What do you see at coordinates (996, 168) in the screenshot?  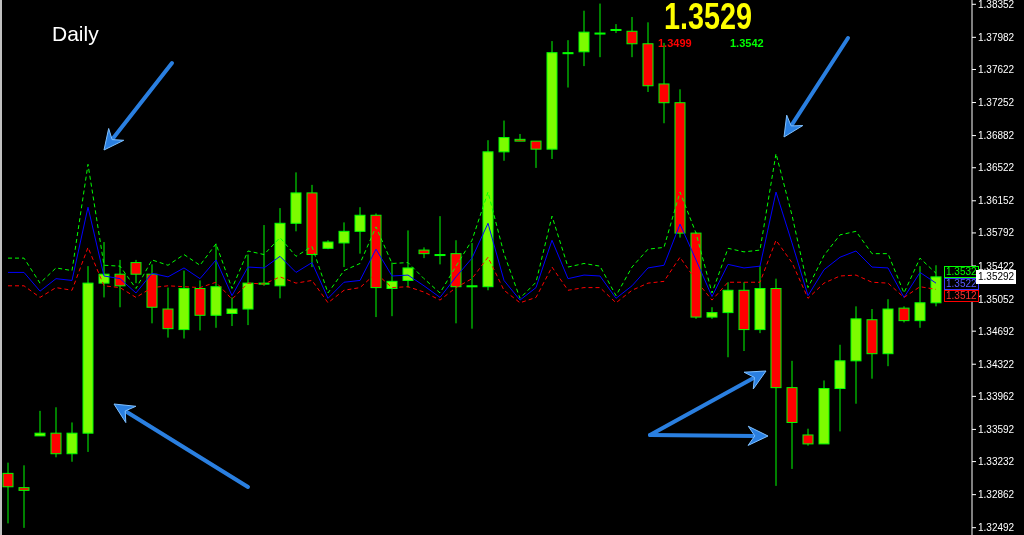 I see `y-tick-label: 1.36522` at bounding box center [996, 168].